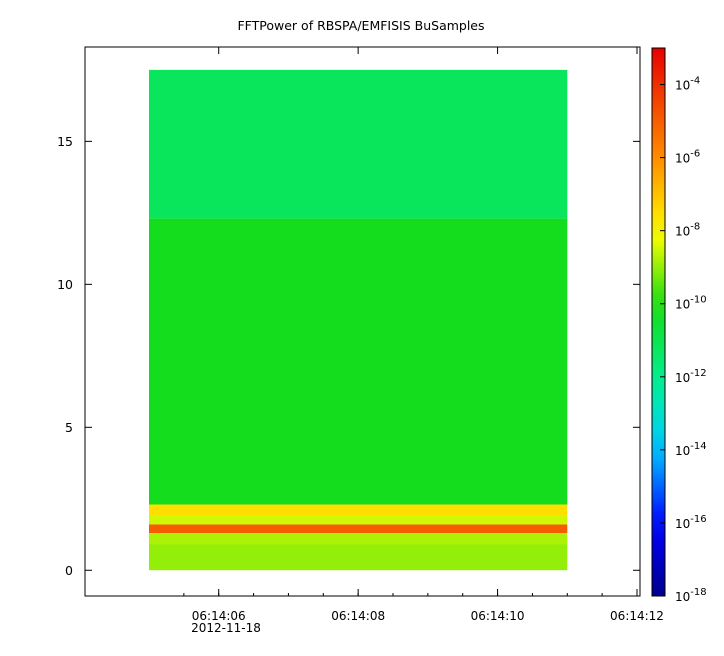 This screenshot has height=656, width=724. I want to click on colorbar-tick-label: 10⁻¹², so click(691, 376).